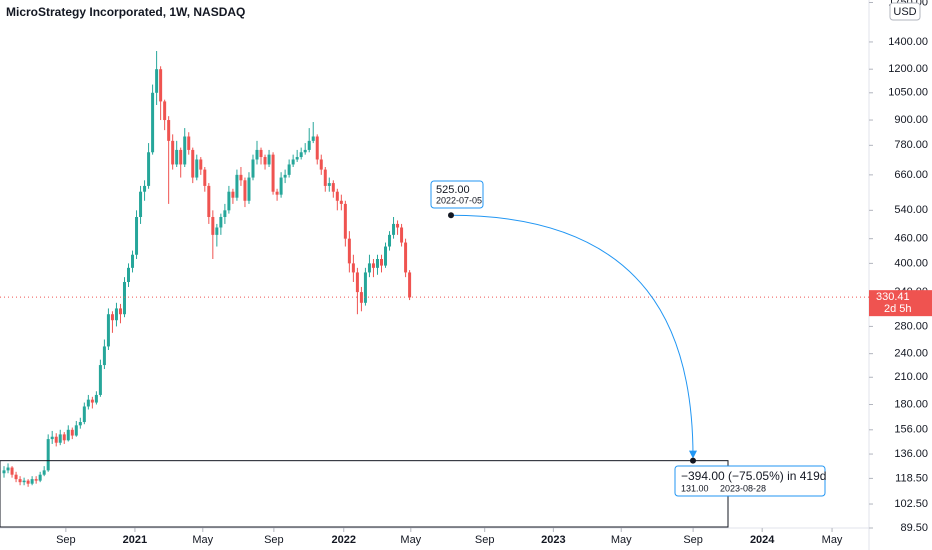 This screenshot has width=932, height=550. Describe the element at coordinates (911, 404) in the screenshot. I see `y-tick-label: 180.00` at that location.